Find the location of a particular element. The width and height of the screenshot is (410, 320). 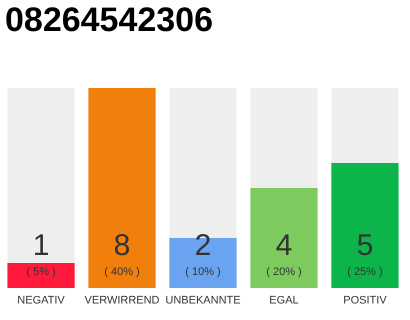

bar is located at coordinates (41, 275).